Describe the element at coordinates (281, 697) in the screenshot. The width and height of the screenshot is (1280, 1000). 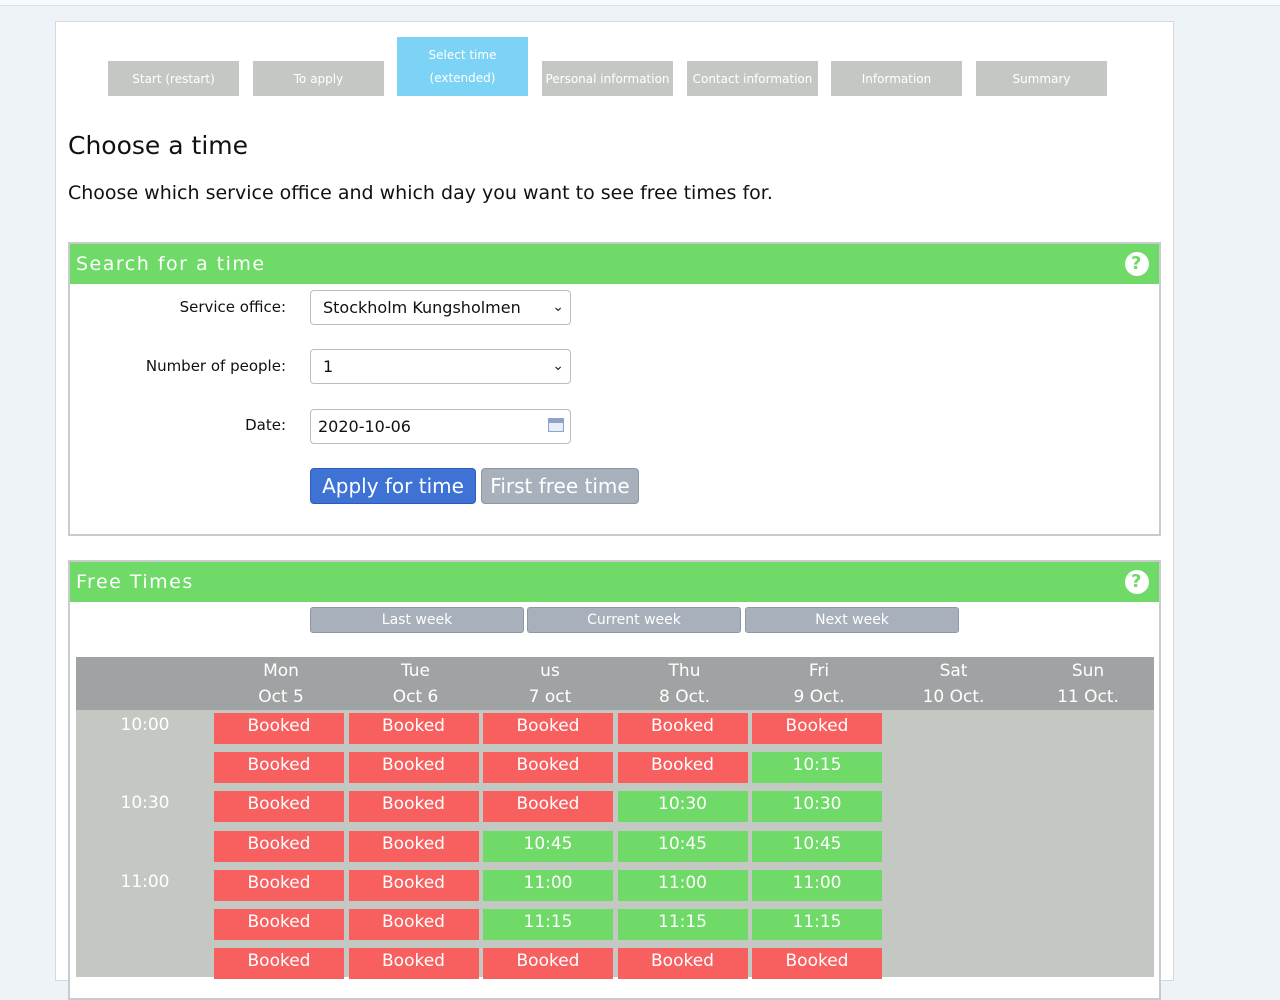
I see `day-date: Oct 5` at that location.